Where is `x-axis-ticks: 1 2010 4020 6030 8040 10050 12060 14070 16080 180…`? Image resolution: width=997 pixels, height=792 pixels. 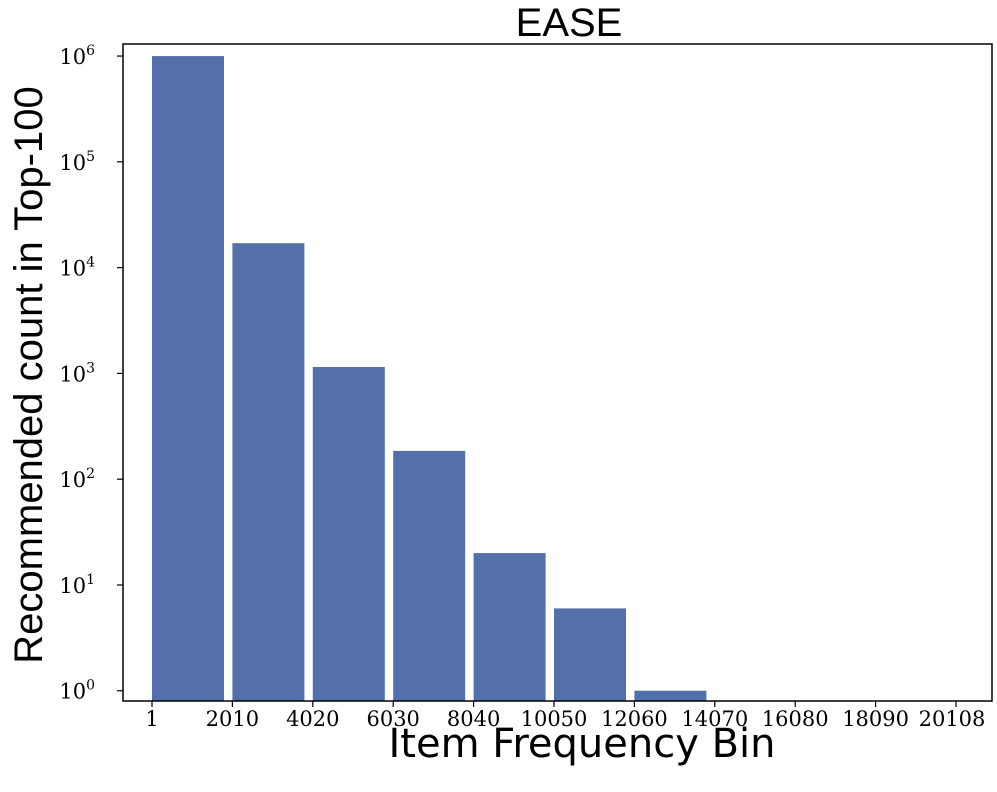
x-axis-ticks: 1 2010 4020 6030 8040 10050 12060 14070 16080 180… is located at coordinates (565, 716).